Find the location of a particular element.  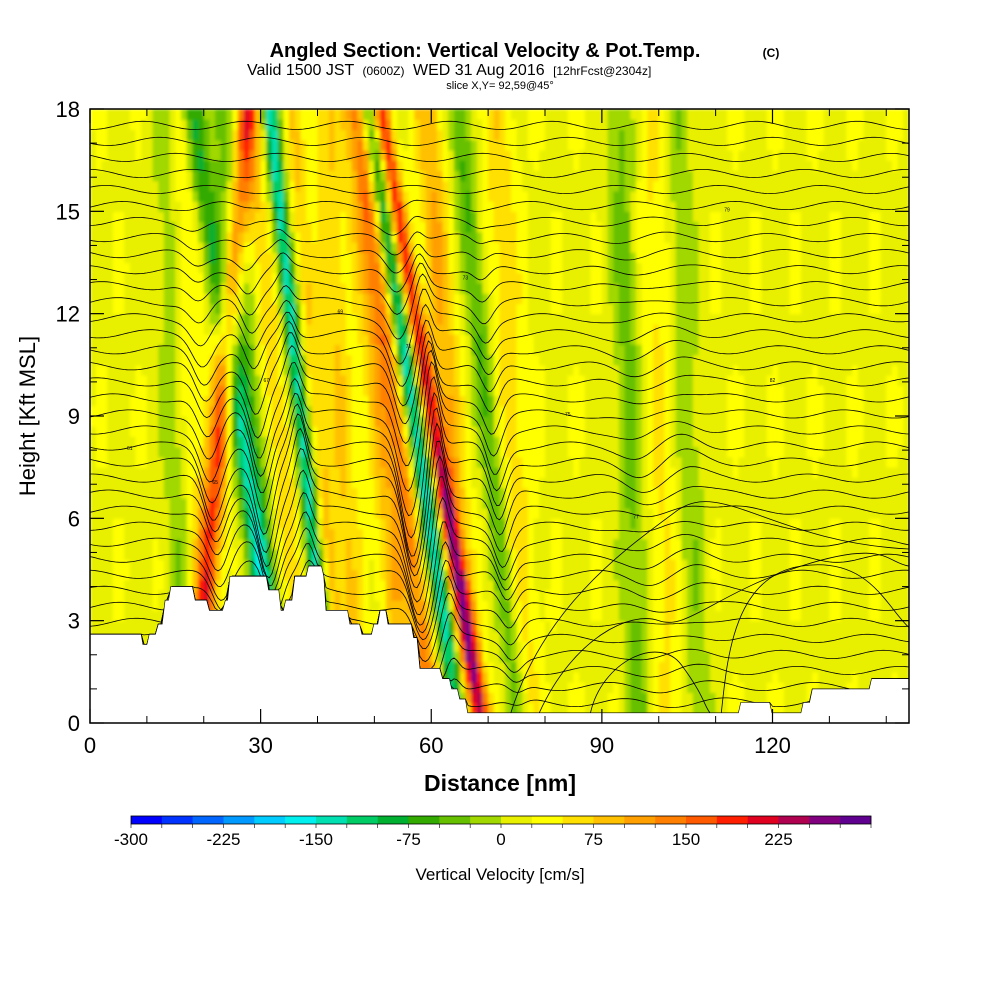

colorbar-tick-label: -150 is located at coordinates (316, 839).